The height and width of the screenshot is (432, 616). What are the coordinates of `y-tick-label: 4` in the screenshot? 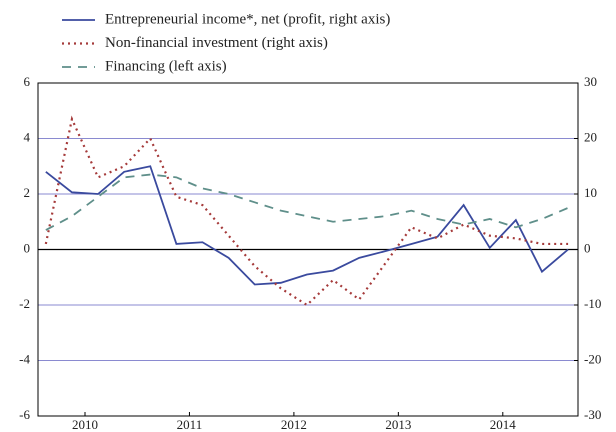 It's located at (27, 136).